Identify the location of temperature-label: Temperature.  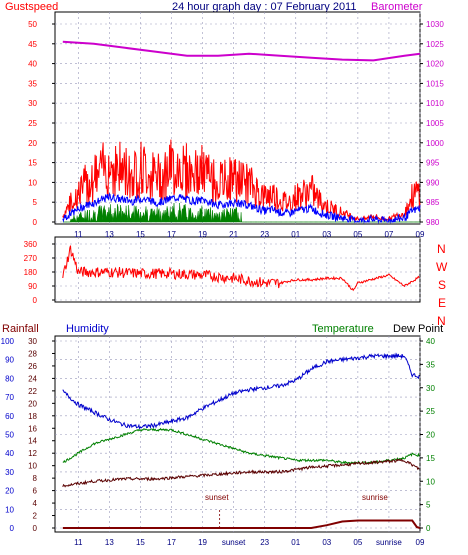
(343, 329).